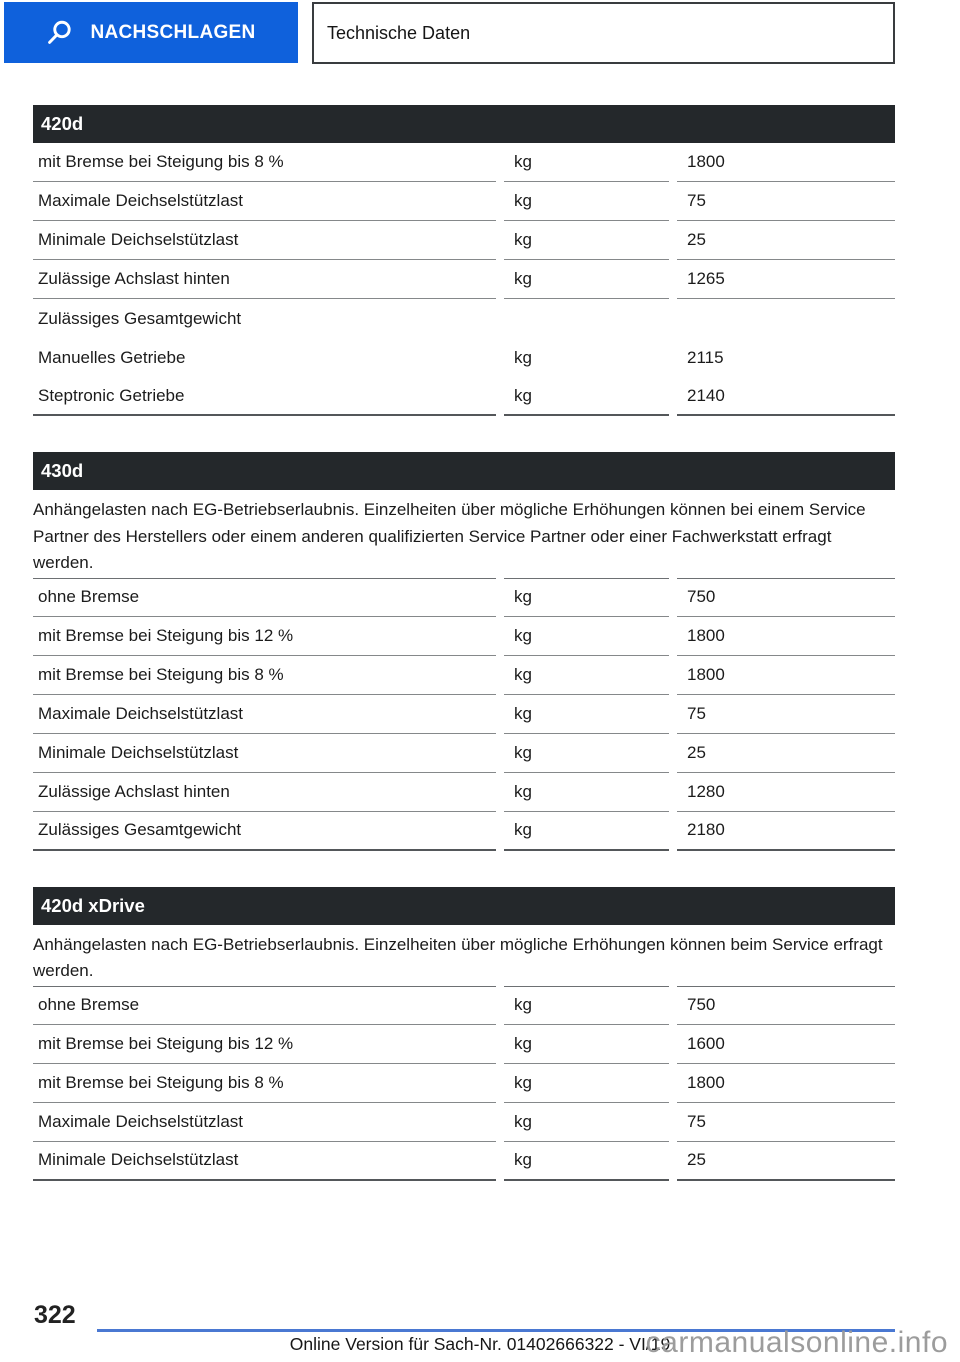  Describe the element at coordinates (464, 471) in the screenshot. I see `section-header-bar: 430d` at that location.